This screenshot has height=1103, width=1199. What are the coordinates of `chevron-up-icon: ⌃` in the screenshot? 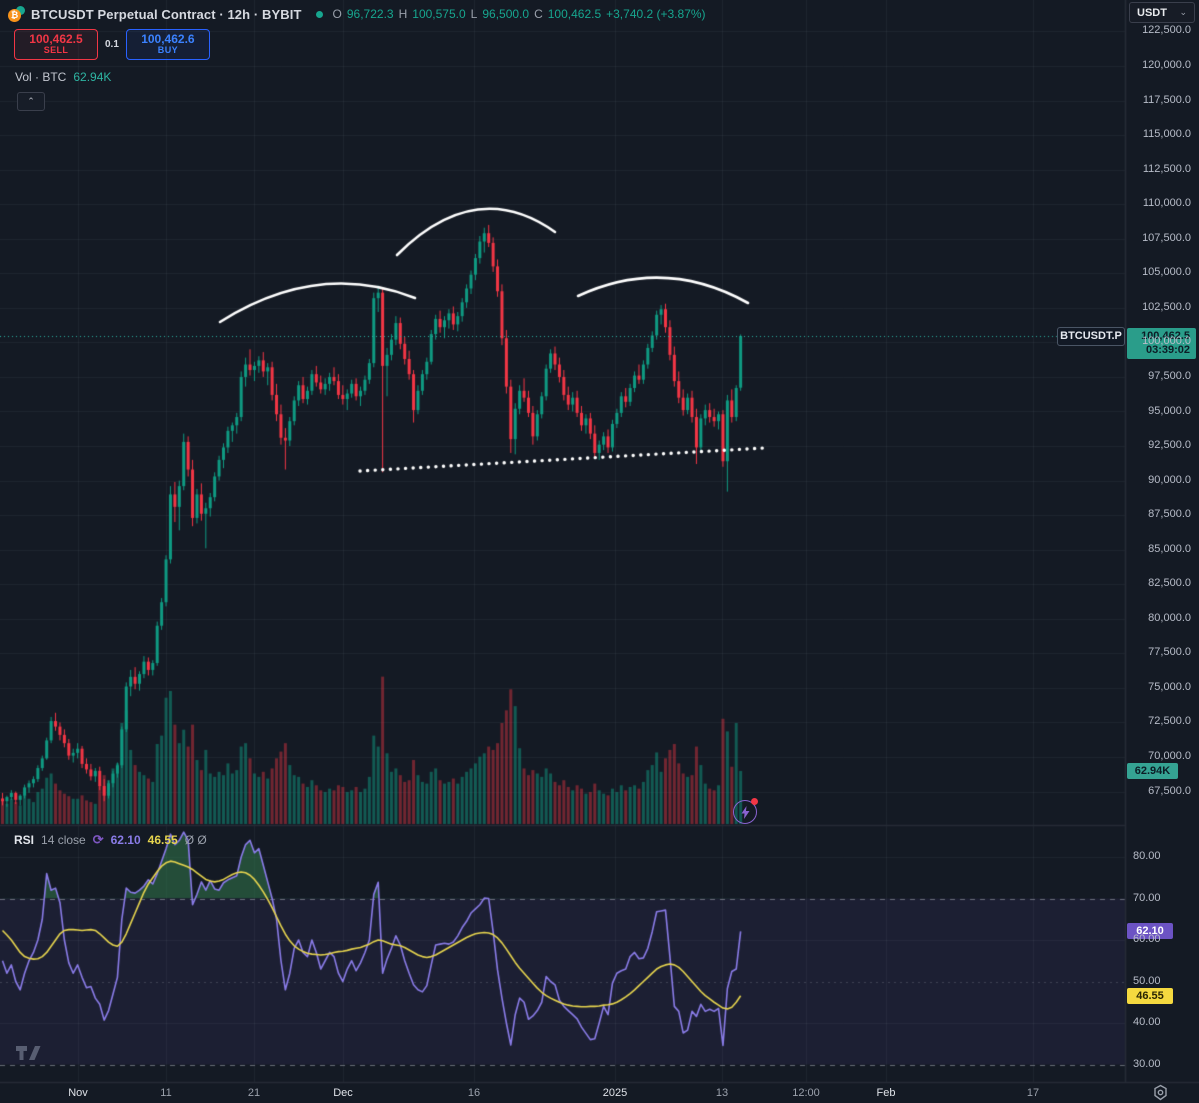 It's located at (31, 101).